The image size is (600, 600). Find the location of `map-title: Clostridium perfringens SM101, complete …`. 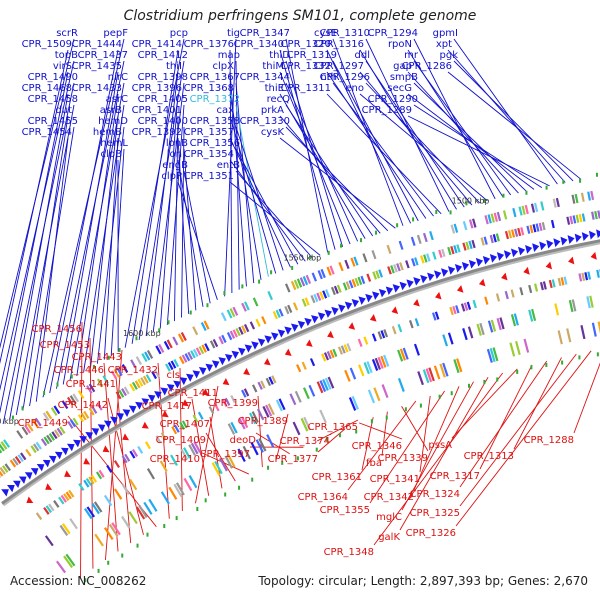

map-title: Clostridium perfringens SM101, complete … is located at coordinates (300, 16).